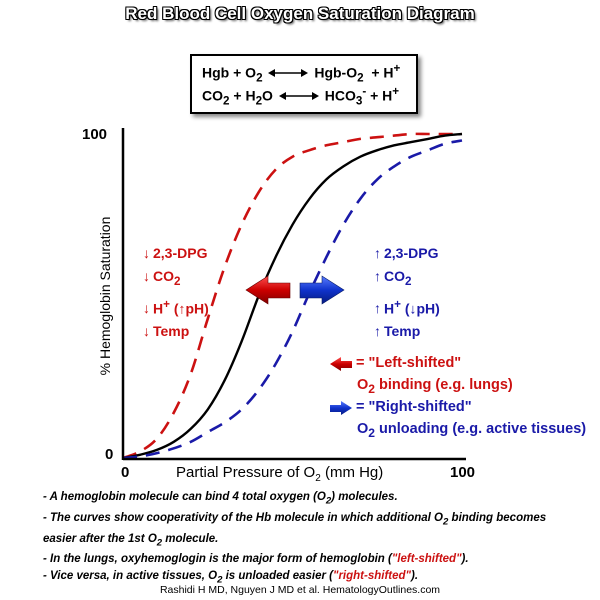 This screenshot has height=600, width=600. Describe the element at coordinates (130, 575) in the screenshot. I see `footnote-5-a: - Vice versa, in active tissues, O` at that location.